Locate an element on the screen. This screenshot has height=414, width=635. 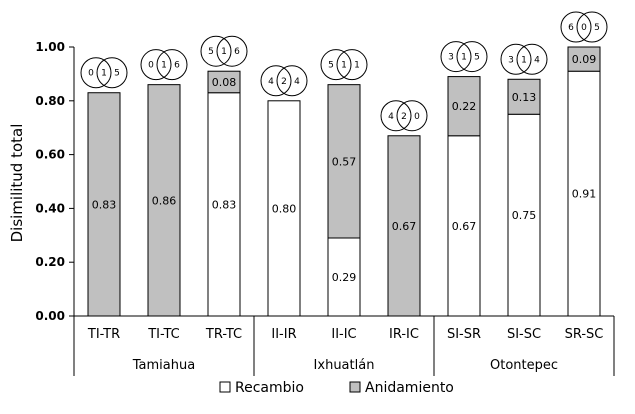
data-label-recambio: 0.80 is located at coordinates (284, 208).